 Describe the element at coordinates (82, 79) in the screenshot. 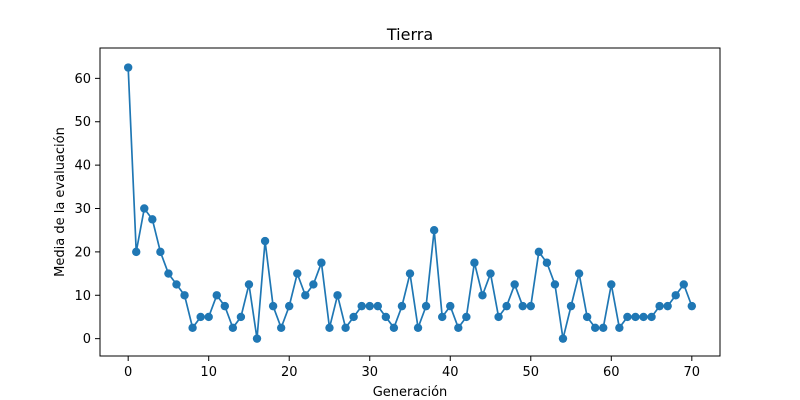

I see `y-tick-label: 60` at that location.